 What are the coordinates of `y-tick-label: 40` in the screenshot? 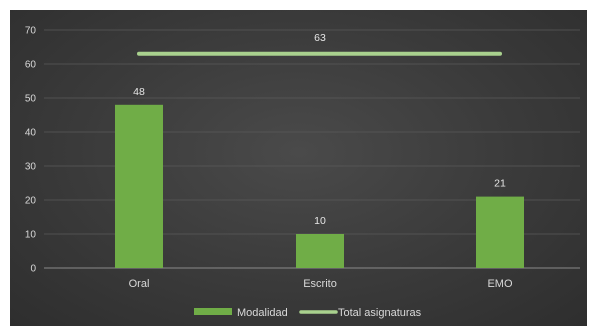 It's located at (31, 133).